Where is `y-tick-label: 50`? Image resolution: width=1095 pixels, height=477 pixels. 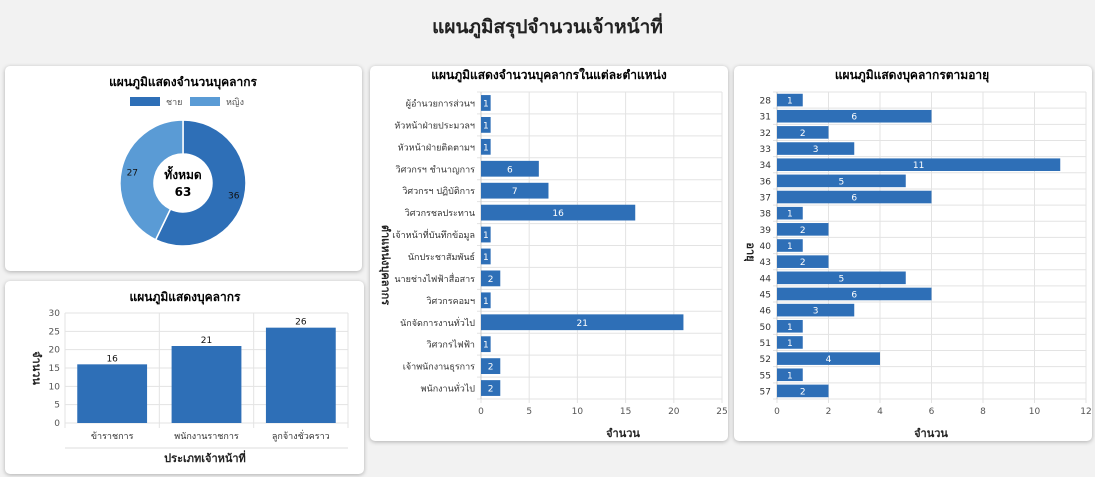
y-tick-label: 50 is located at coordinates (766, 328).